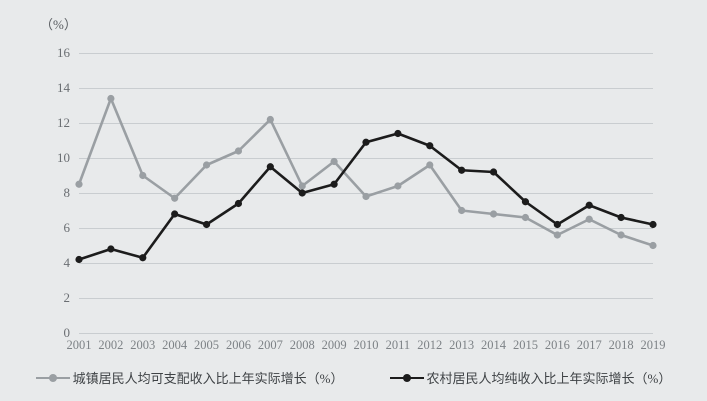 Image resolution: width=707 pixels, height=401 pixels. What do you see at coordinates (175, 345) in the screenshot?
I see `x-tick-label: 2004` at bounding box center [175, 345].